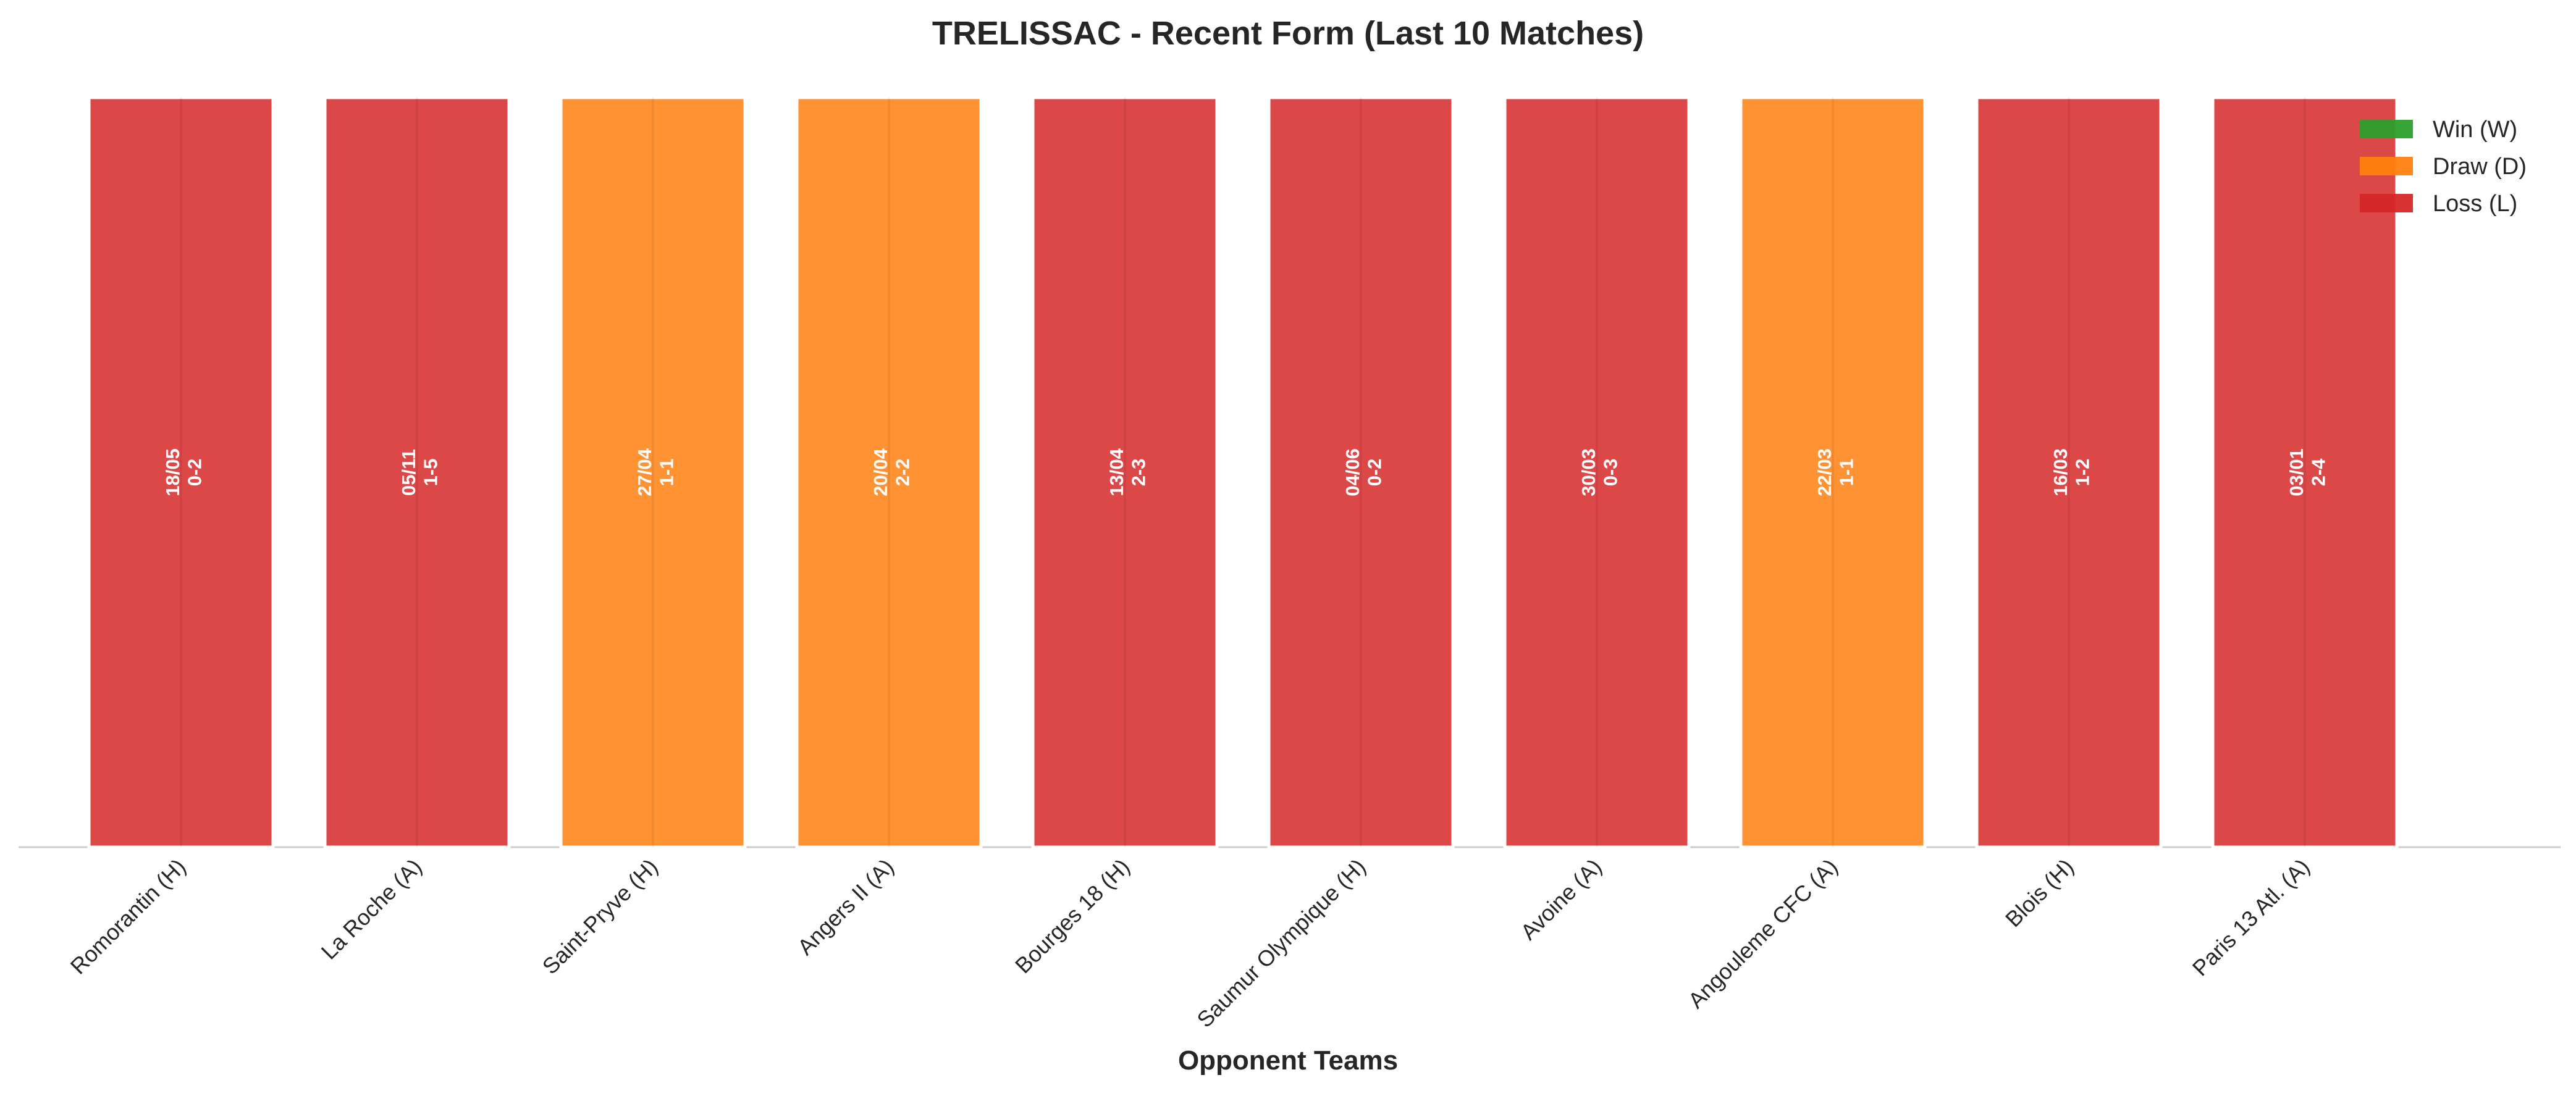 The width and height of the screenshot is (2576, 1096). Describe the element at coordinates (846, 907) in the screenshot. I see `x-tick-label-4: Angers II (A)` at that location.